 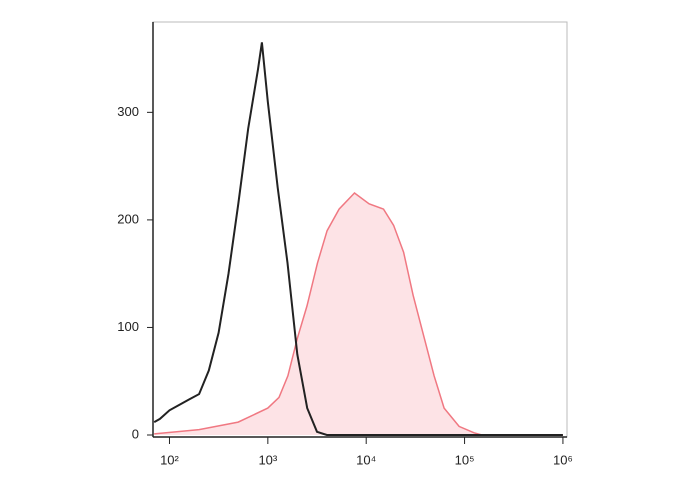 What do you see at coordinates (128, 218) in the screenshot?
I see `y-tick-label: 200` at bounding box center [128, 218].